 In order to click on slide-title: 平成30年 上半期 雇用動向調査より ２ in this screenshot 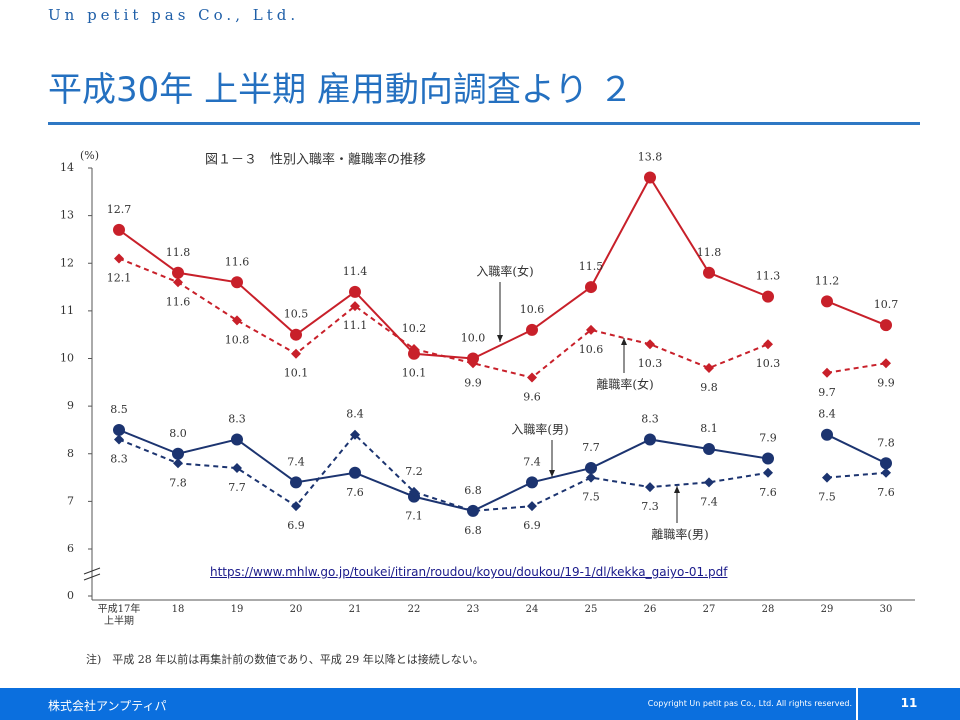, I will do `click(341, 90)`.